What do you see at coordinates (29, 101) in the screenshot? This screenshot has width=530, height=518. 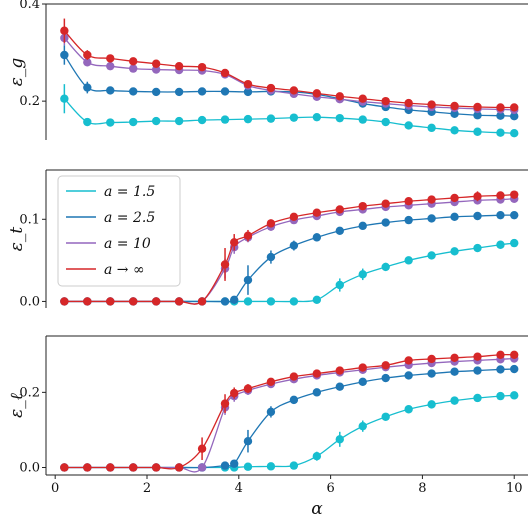 I see `y-tick-label: 0.2` at bounding box center [29, 101].